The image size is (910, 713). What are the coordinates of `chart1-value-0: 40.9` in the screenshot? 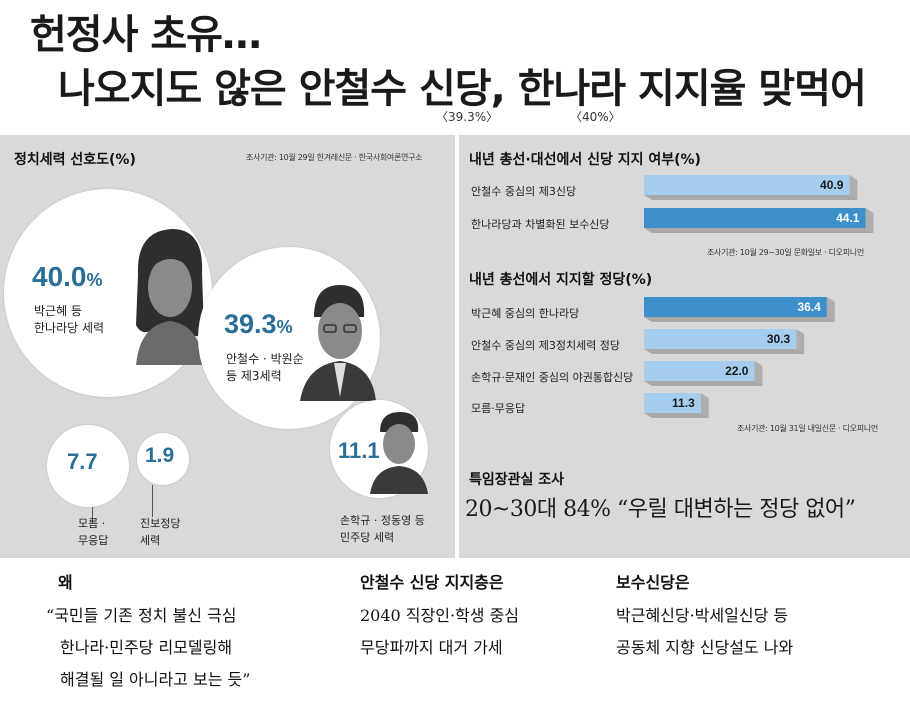 It's located at (832, 185).